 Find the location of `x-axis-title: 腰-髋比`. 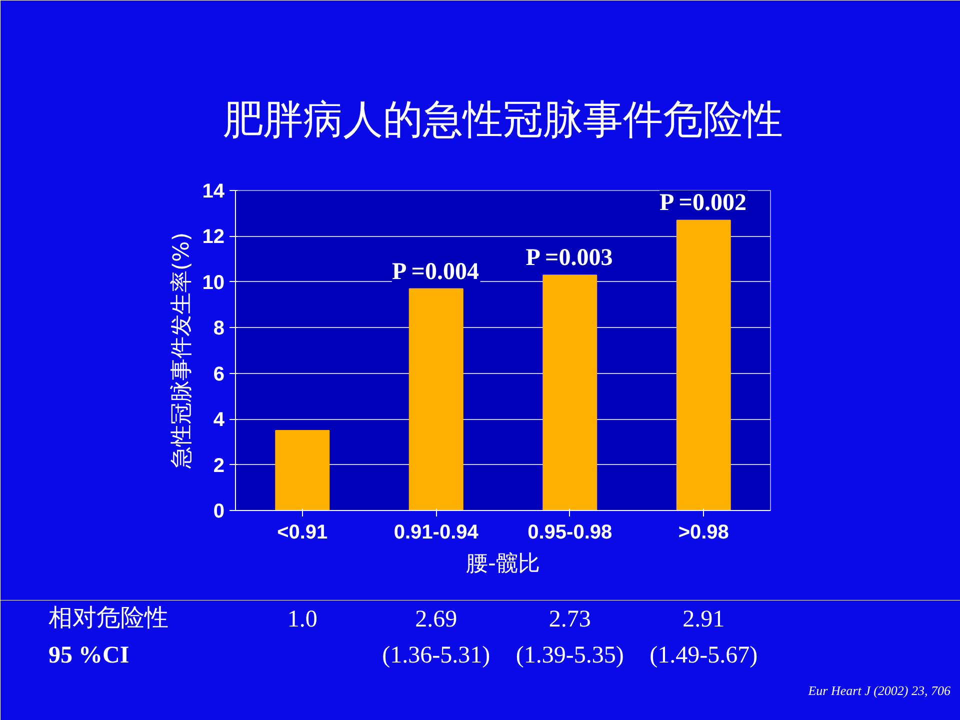

x-axis-title: 腰-髋比 is located at coordinates (503, 564).